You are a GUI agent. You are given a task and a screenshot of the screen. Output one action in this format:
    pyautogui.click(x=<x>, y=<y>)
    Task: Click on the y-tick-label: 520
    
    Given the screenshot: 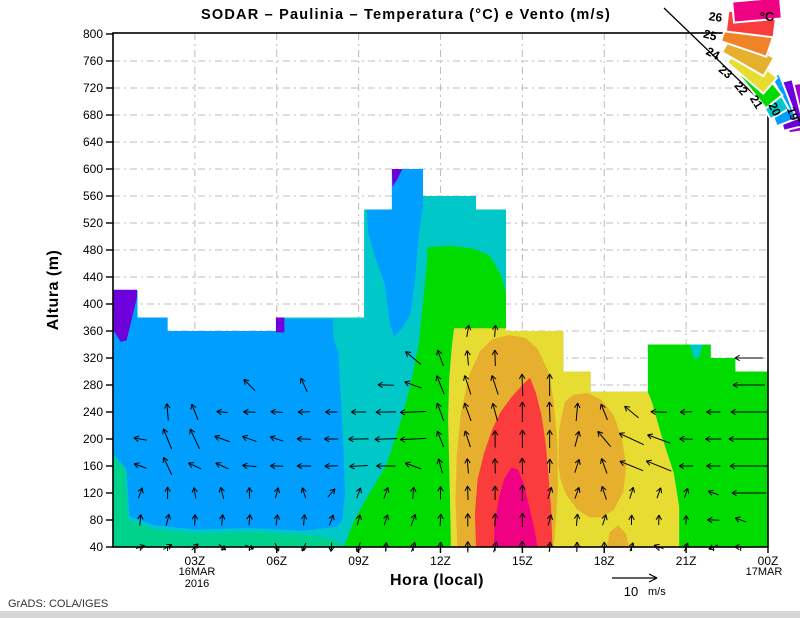 What is the action you would take?
    pyautogui.click(x=93, y=223)
    